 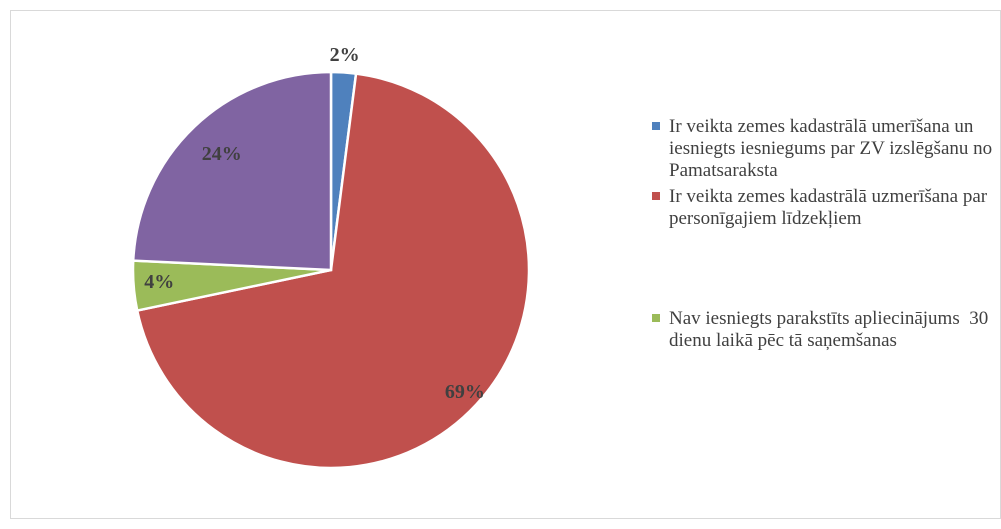 I want to click on data-label: 24%, so click(x=222, y=154).